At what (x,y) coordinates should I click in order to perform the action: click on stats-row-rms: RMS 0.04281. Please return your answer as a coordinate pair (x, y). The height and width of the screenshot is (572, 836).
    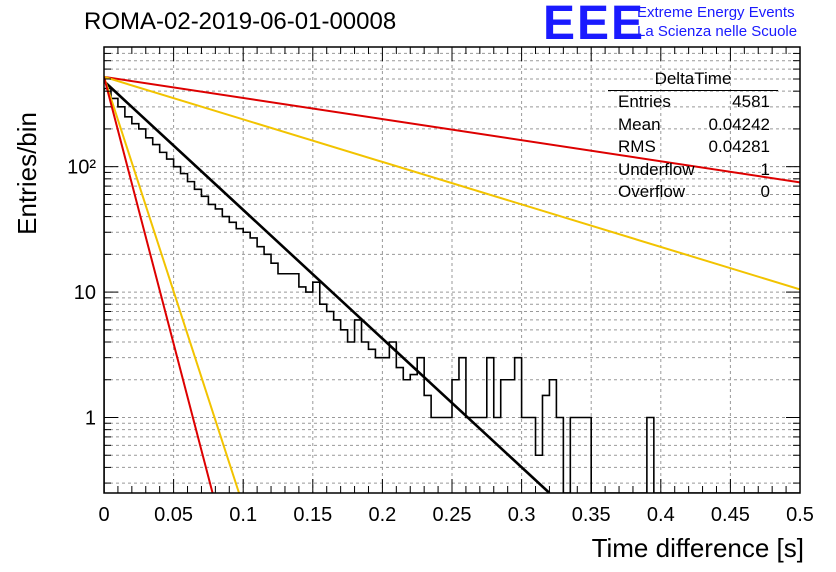
    Looking at the image, I should click on (693, 147).